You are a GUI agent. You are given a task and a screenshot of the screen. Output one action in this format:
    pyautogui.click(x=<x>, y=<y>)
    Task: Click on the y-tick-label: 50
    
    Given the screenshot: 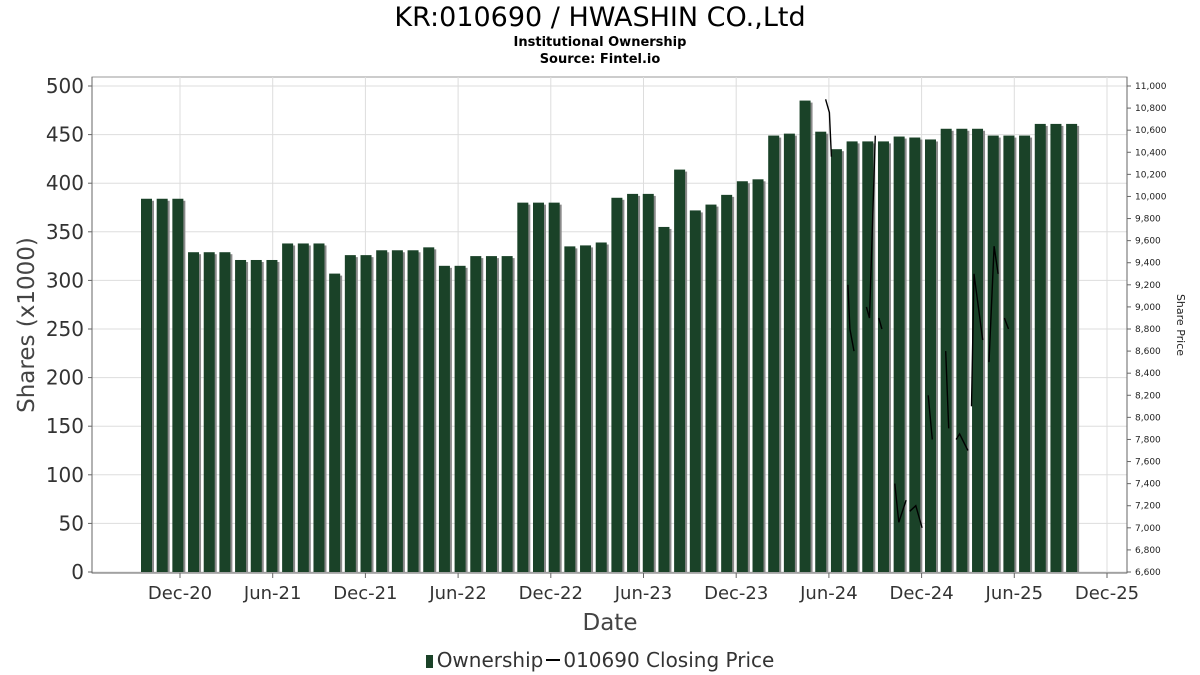 What is the action you would take?
    pyautogui.click(x=71, y=523)
    